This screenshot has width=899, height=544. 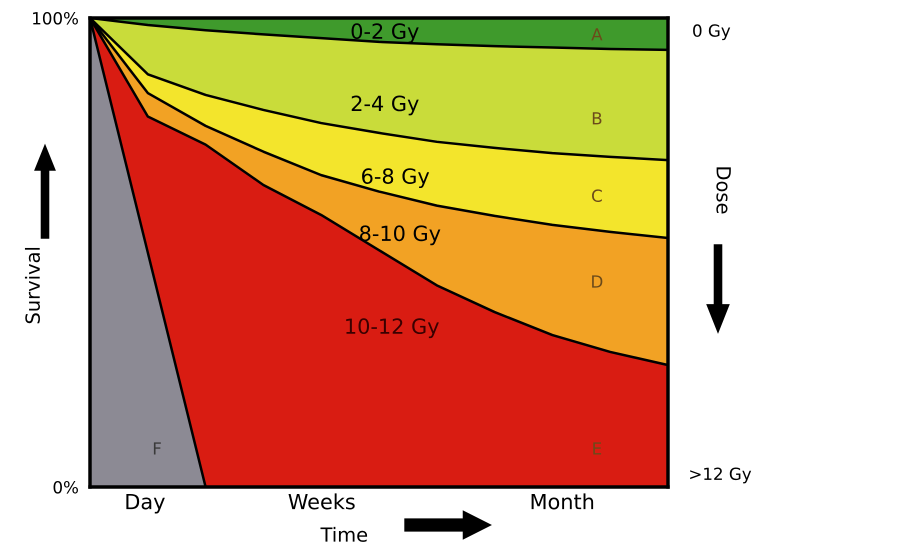 What do you see at coordinates (66, 487) in the screenshot?
I see `y-tick-label: 0%` at bounding box center [66, 487].